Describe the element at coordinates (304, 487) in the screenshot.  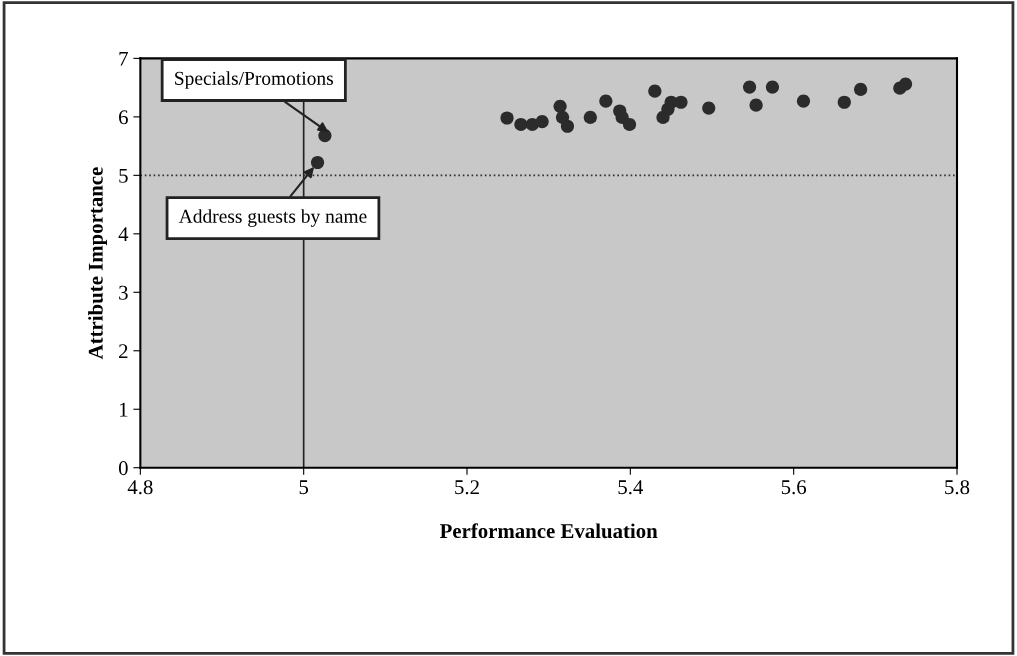
I see `x-tick-label: 5` at that location.